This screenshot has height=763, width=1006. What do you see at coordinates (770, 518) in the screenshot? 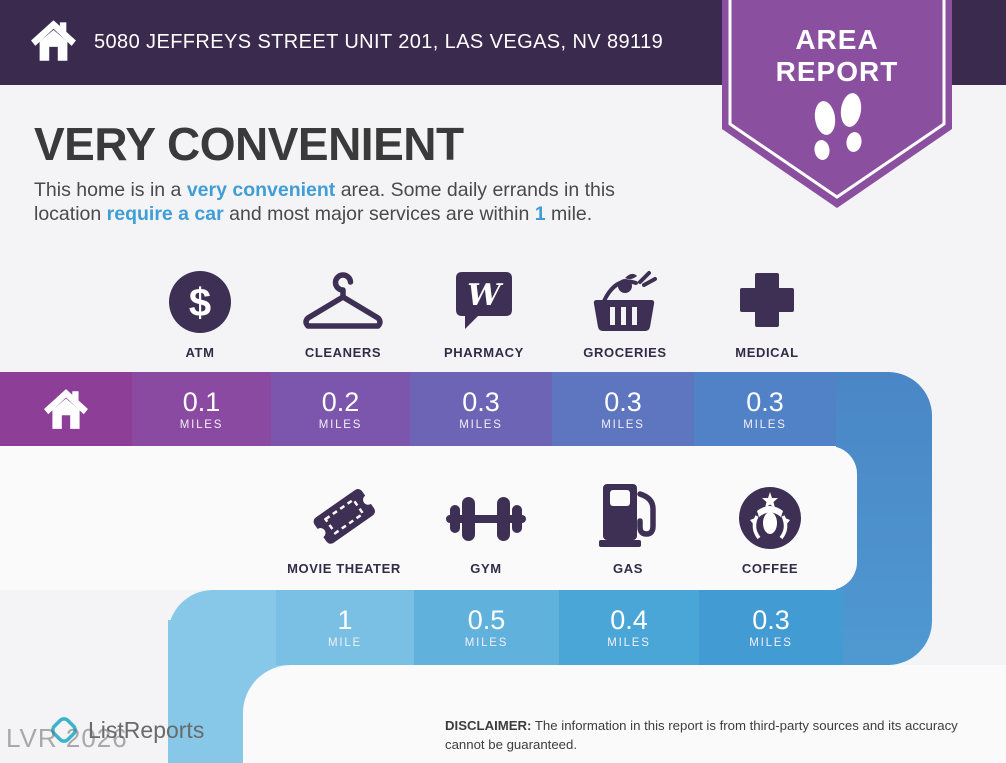
I see `starbucks-siren-icon` at bounding box center [770, 518].